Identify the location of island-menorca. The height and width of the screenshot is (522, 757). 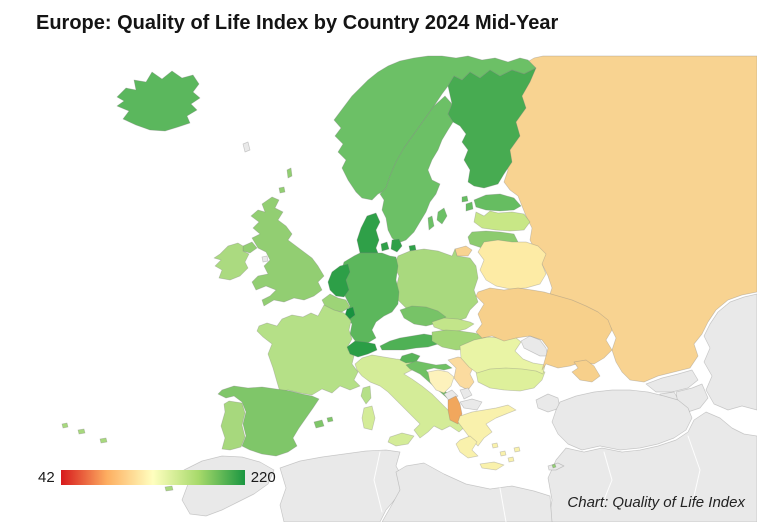
(330, 419).